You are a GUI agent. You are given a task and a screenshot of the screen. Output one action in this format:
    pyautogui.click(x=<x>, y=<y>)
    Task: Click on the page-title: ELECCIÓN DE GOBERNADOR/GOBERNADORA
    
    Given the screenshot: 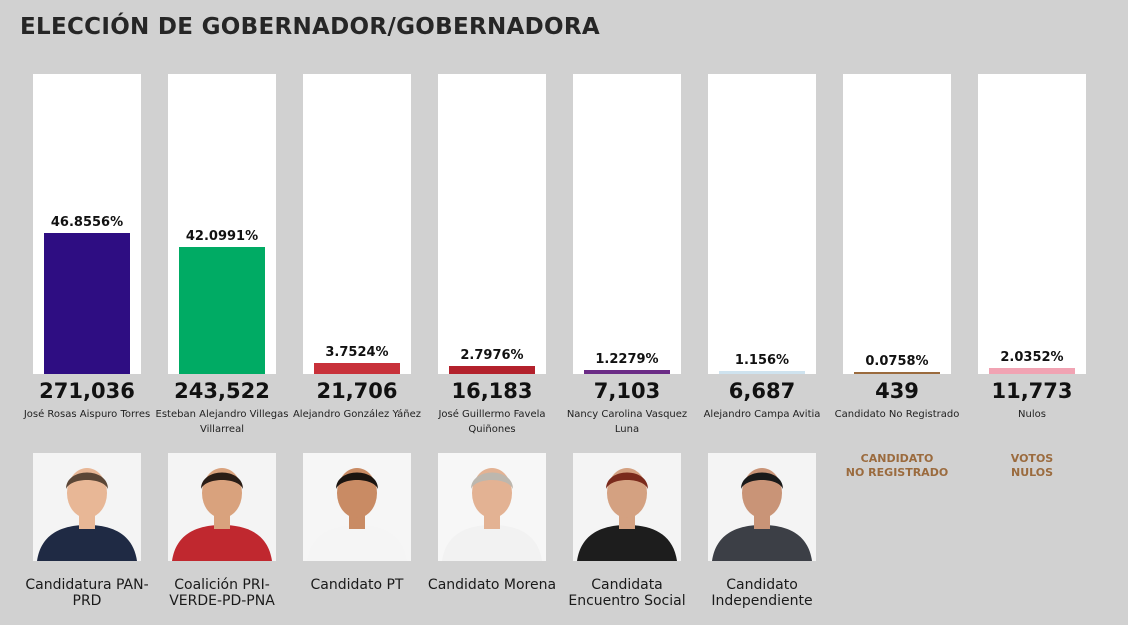 What is the action you would take?
    pyautogui.click(x=310, y=27)
    